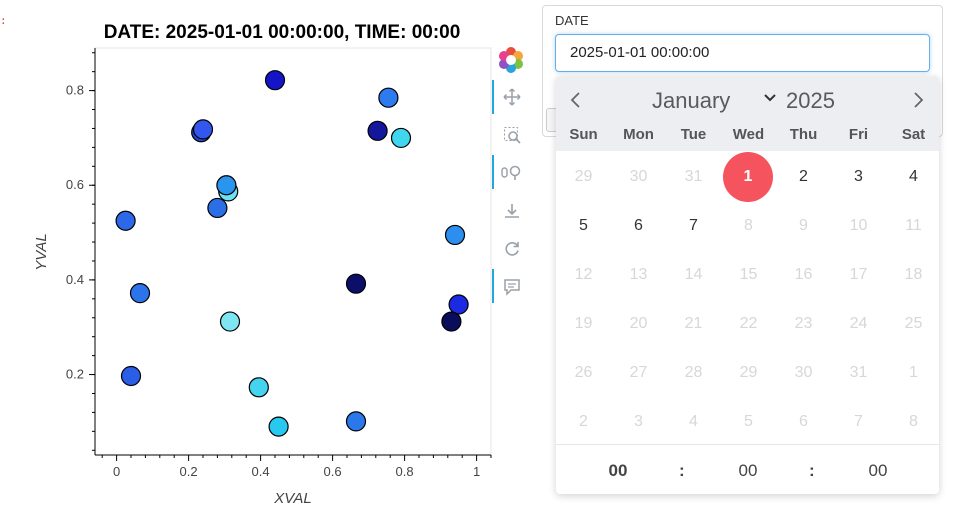 The image size is (980, 517). Describe the element at coordinates (747, 113) in the screenshot. I see `calendar-header` at that location.